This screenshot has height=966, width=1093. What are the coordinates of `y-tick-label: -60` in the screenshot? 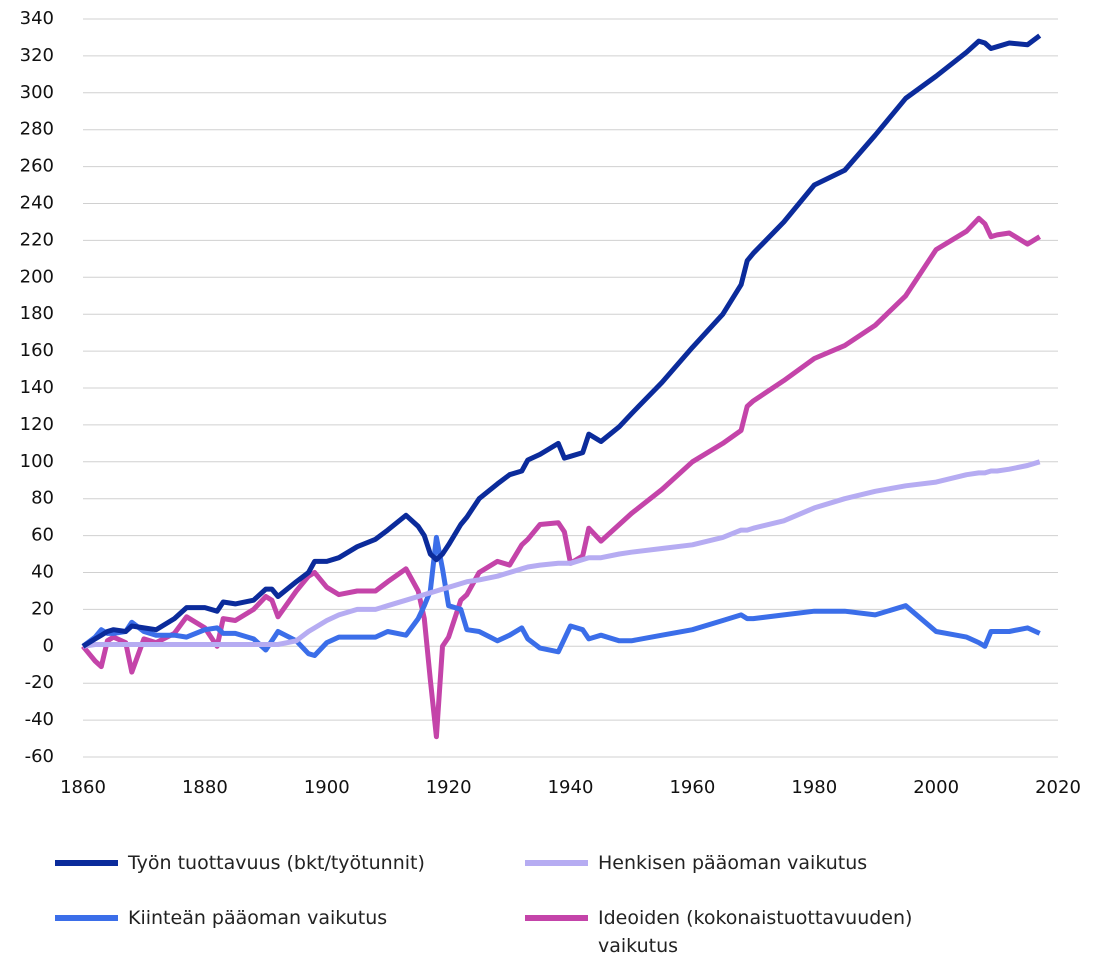 It's located at (39, 756).